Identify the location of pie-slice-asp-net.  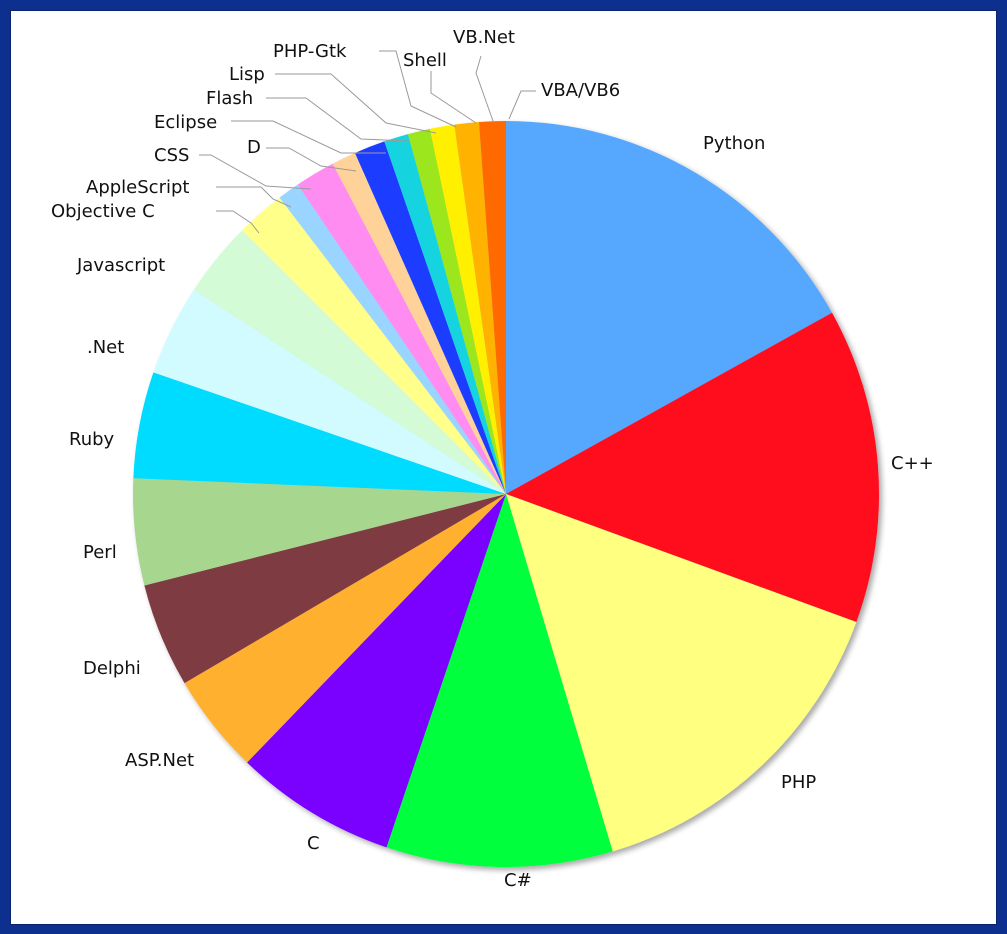
(345, 628).